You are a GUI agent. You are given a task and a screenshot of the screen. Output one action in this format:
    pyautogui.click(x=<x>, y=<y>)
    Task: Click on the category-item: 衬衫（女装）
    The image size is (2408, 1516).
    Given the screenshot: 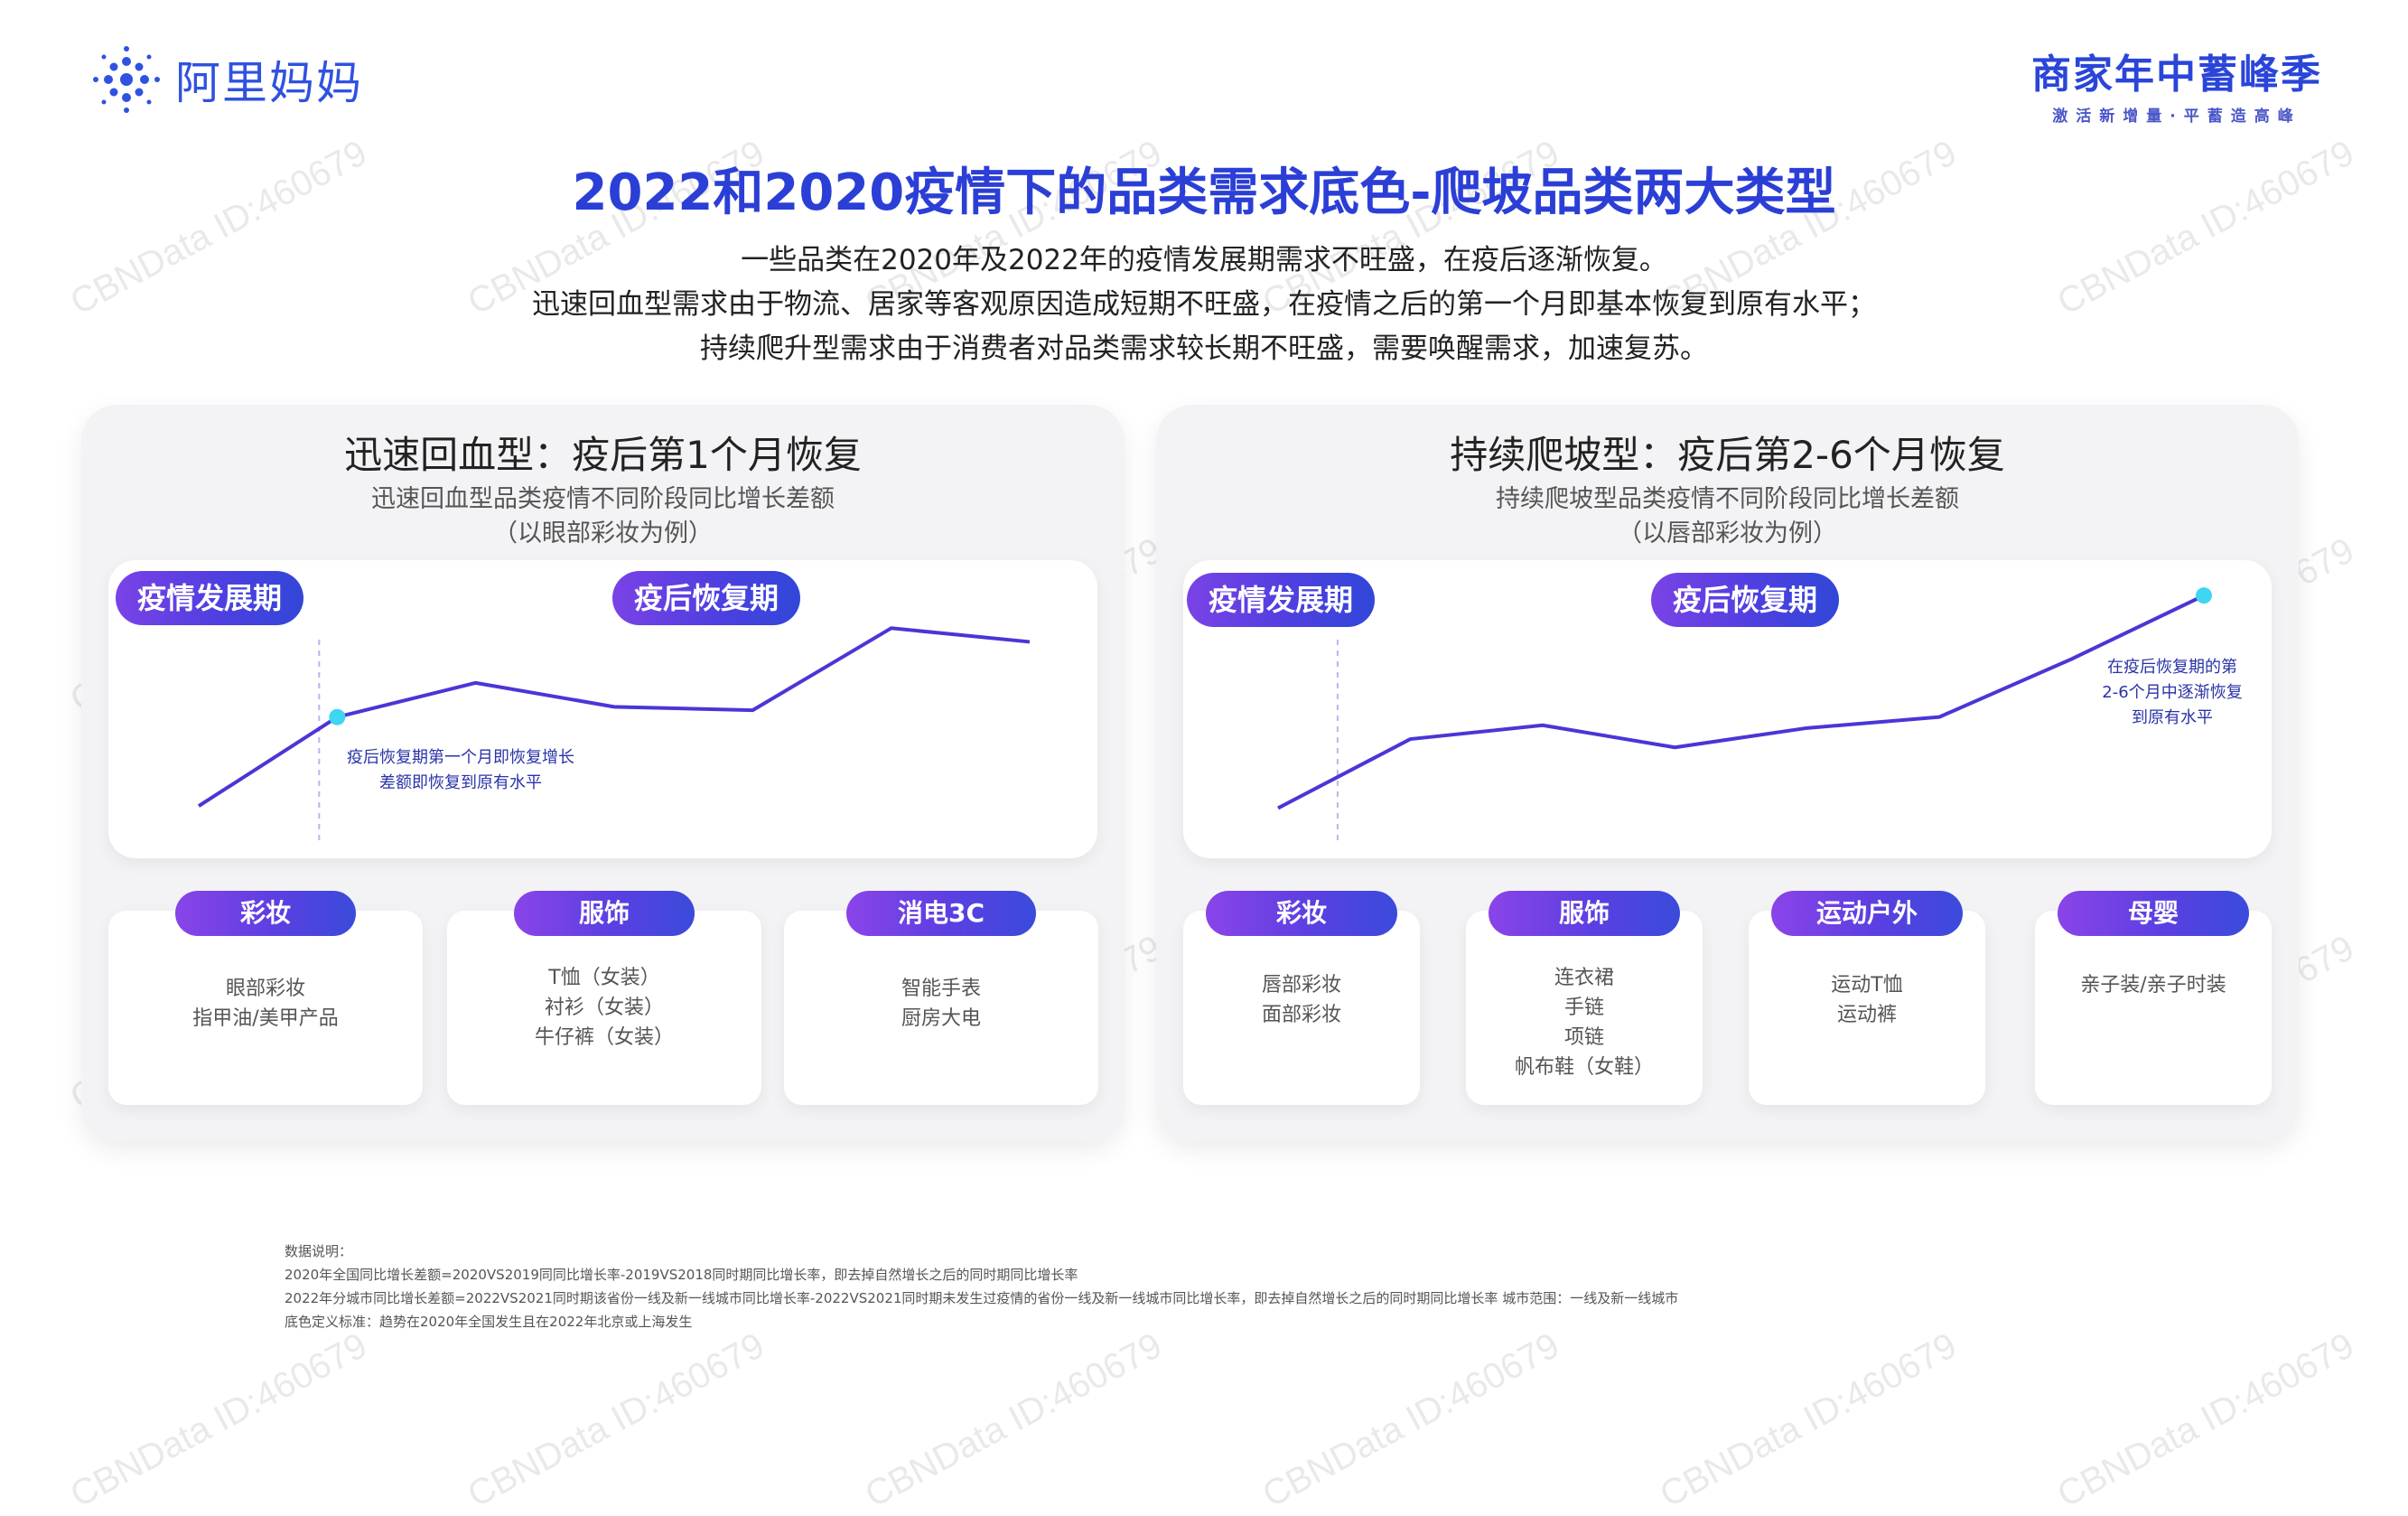 What is the action you would take?
    pyautogui.click(x=604, y=1008)
    